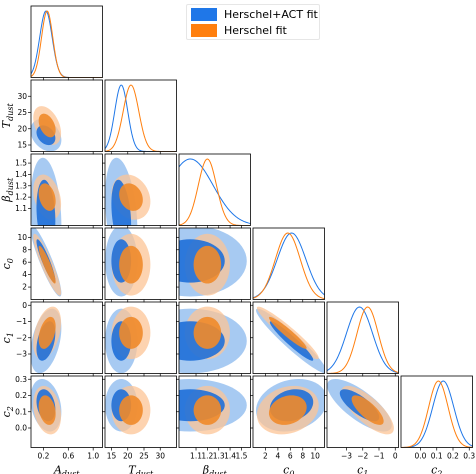 The height and width of the screenshot is (474, 476). Describe the element at coordinates (395, 456) in the screenshot. I see `x-tick-label-c1: 0` at that location.